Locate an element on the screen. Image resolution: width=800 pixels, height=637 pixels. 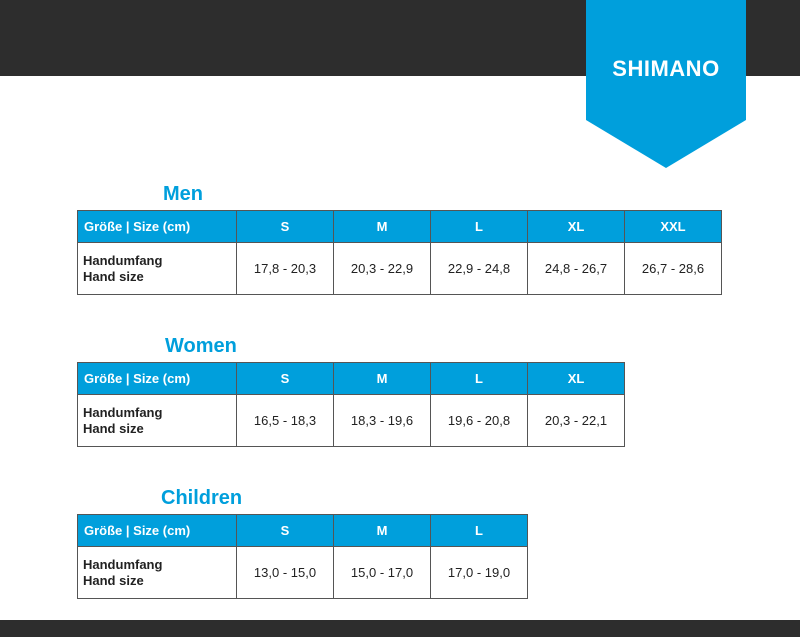
size-value: 24,8 - 26,7 is located at coordinates (576, 268).